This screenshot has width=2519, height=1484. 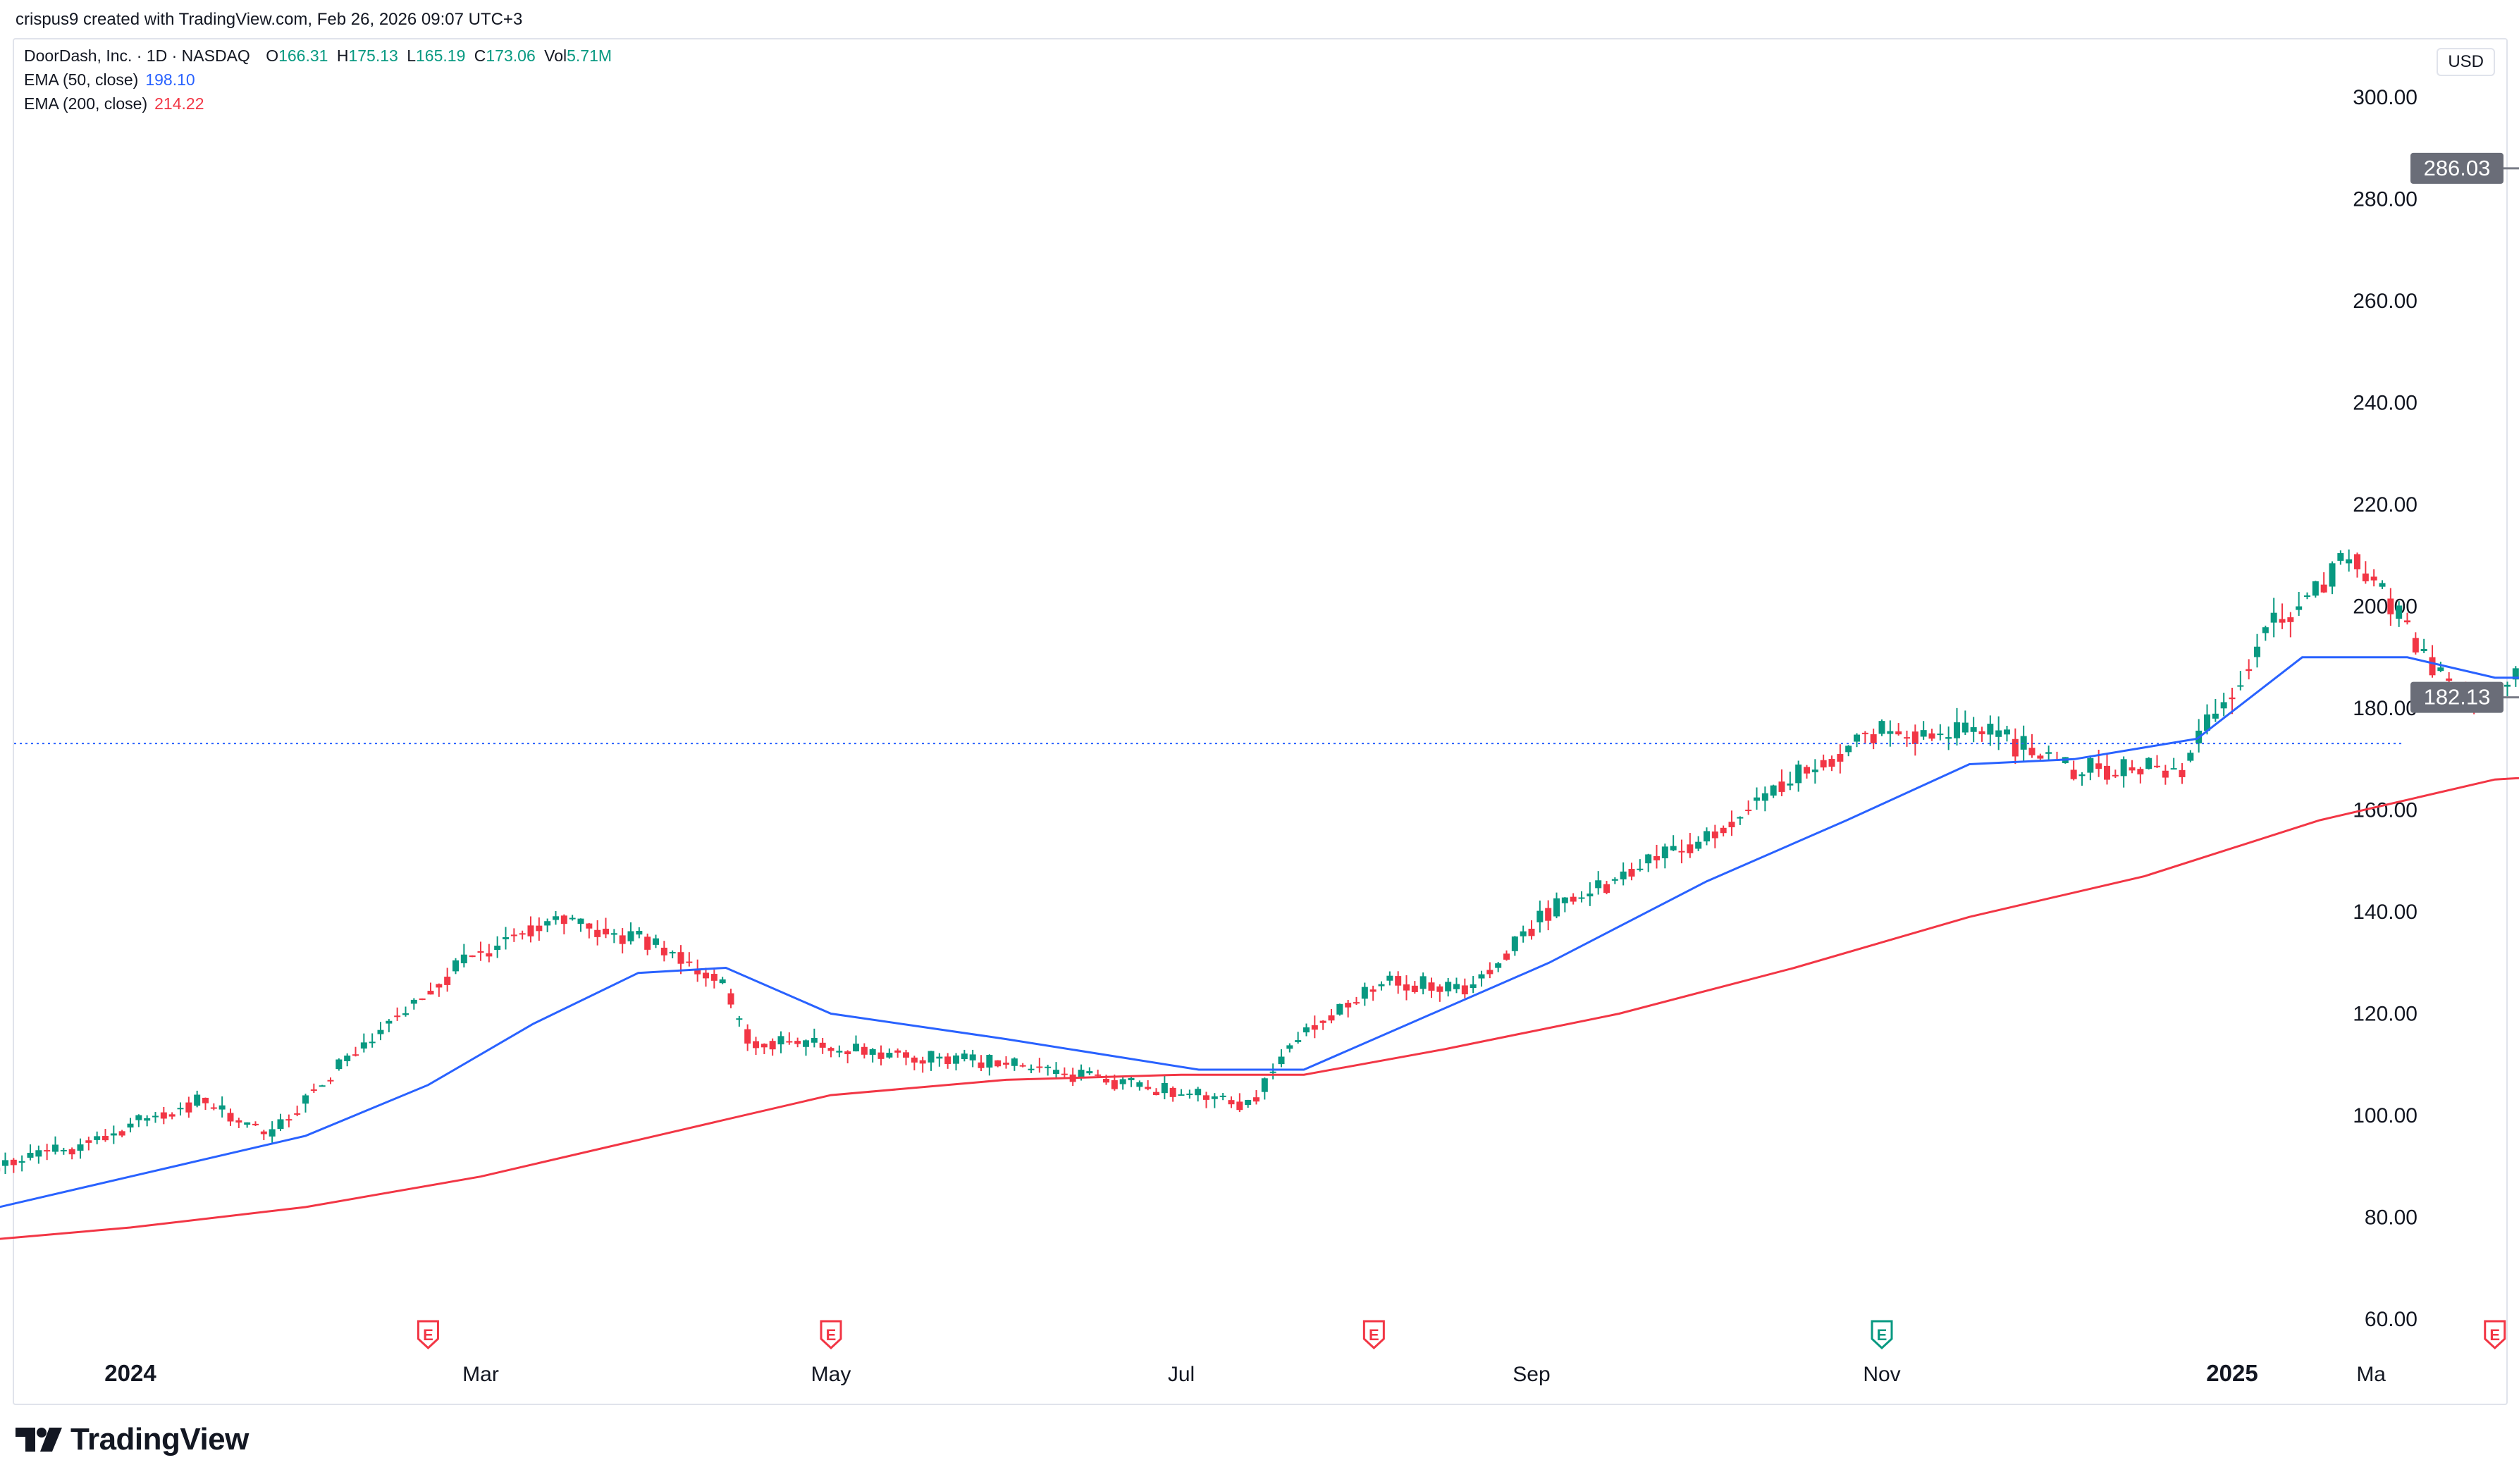 What do you see at coordinates (373, 56) in the screenshot?
I see `high-value: 175.13` at bounding box center [373, 56].